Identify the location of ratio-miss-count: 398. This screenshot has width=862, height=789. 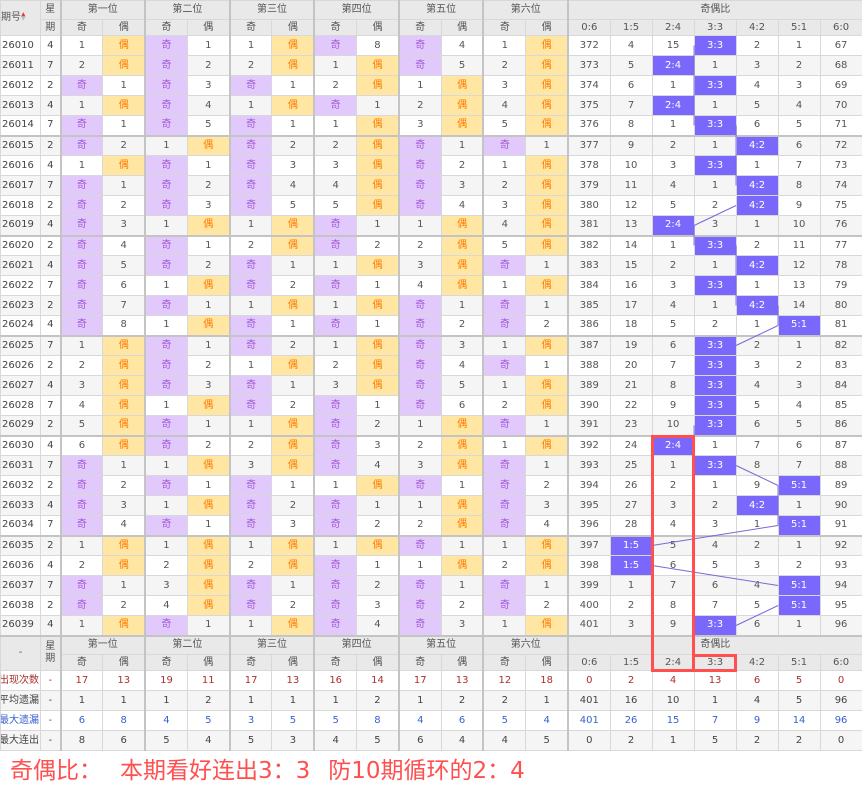
(589, 565).